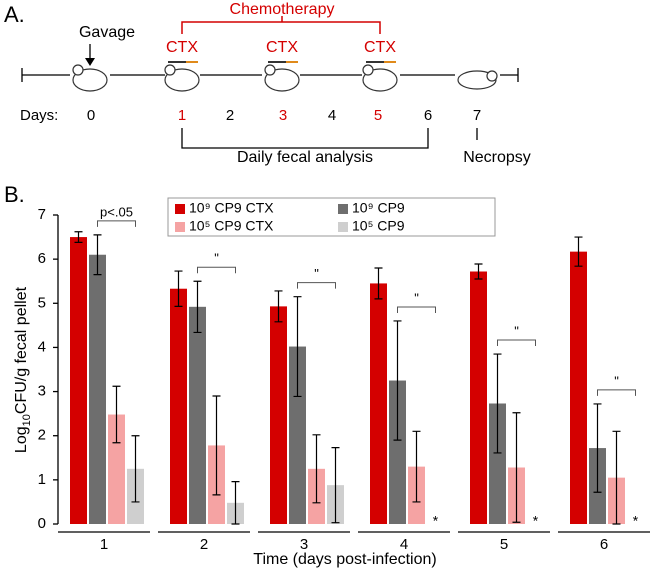 The image size is (650, 571). Describe the element at coordinates (42, 391) in the screenshot. I see `y-tick-label: 3` at that location.